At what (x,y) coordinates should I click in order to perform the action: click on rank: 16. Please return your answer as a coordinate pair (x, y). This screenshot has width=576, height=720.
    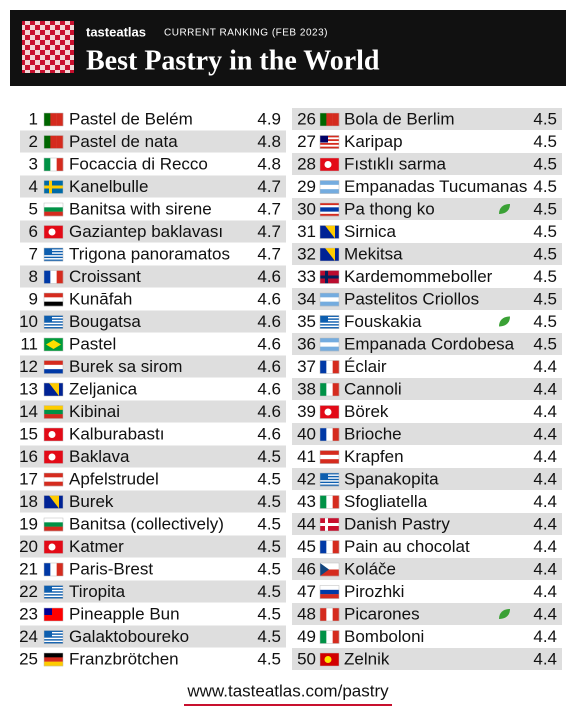
    Looking at the image, I should click on (28, 456).